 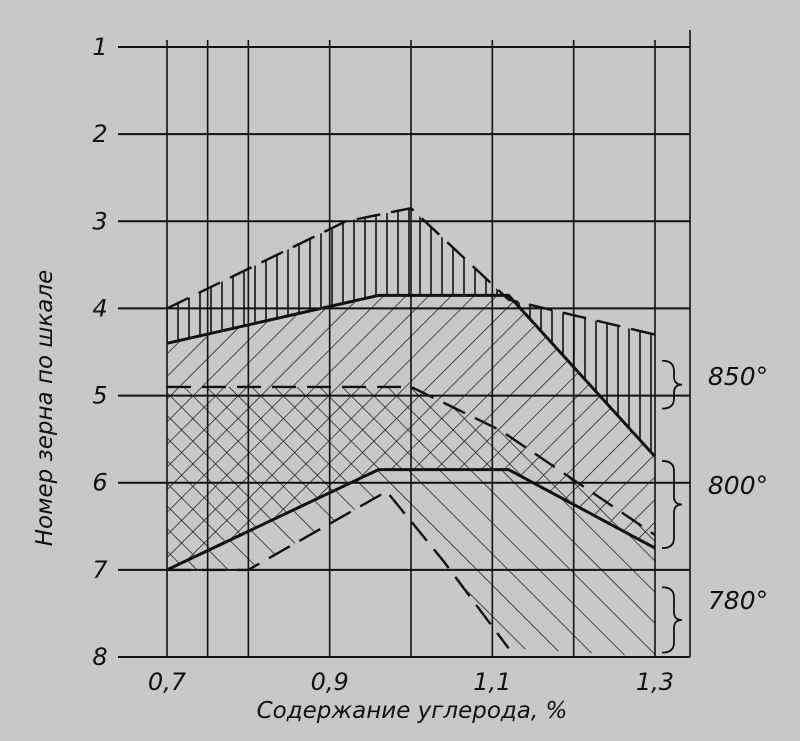 What do you see at coordinates (99, 47) in the screenshot?
I see `y-tick-label: 1` at bounding box center [99, 47].